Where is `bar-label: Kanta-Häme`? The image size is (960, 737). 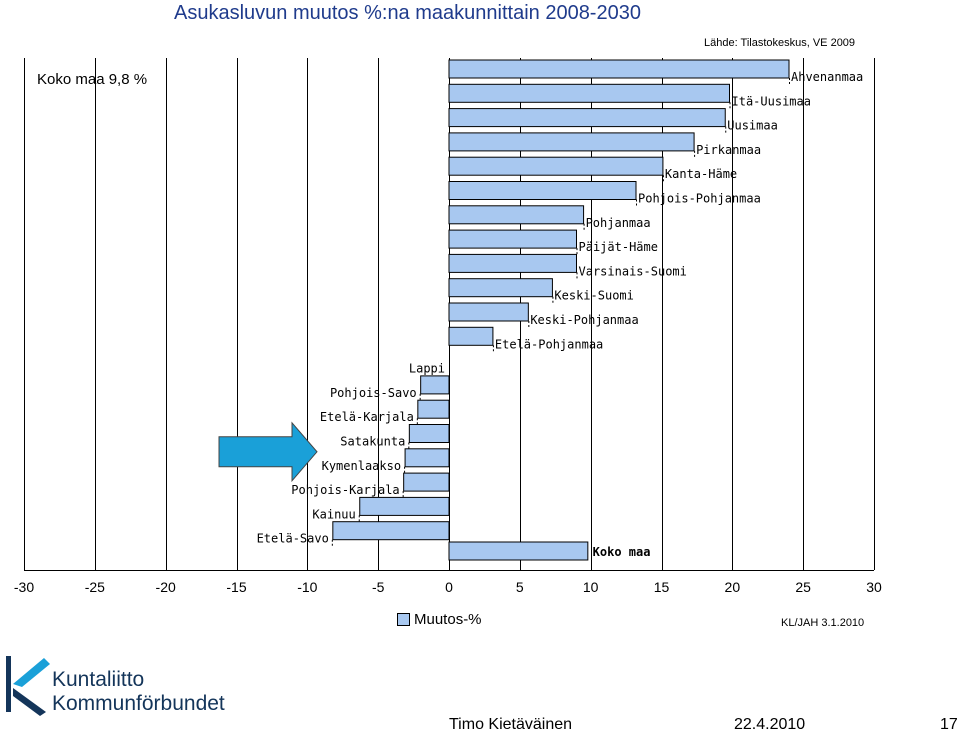
bar-label: Kanta-Häme is located at coordinates (701, 174).